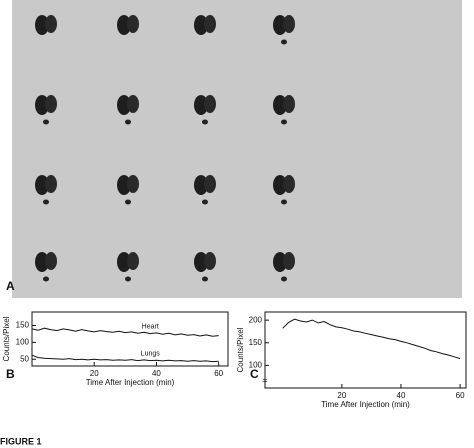 The image size is (474, 448). What do you see at coordinates (21, 441) in the screenshot?
I see `caption: FIGURE 1` at bounding box center [21, 441].